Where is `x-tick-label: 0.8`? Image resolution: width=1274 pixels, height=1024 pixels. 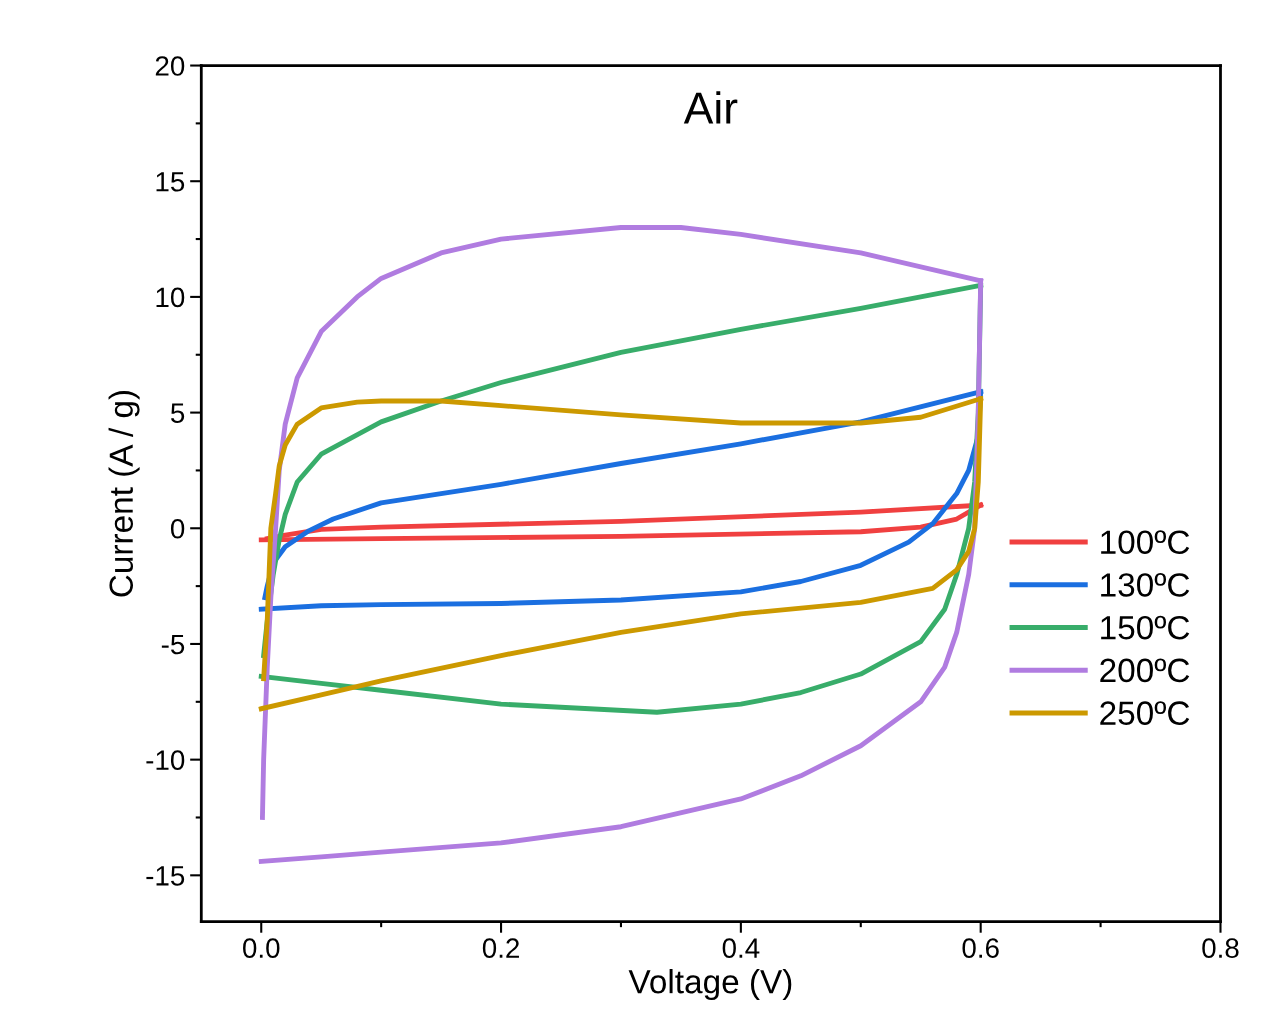 x-tick-label: 0.8 is located at coordinates (1220, 948).